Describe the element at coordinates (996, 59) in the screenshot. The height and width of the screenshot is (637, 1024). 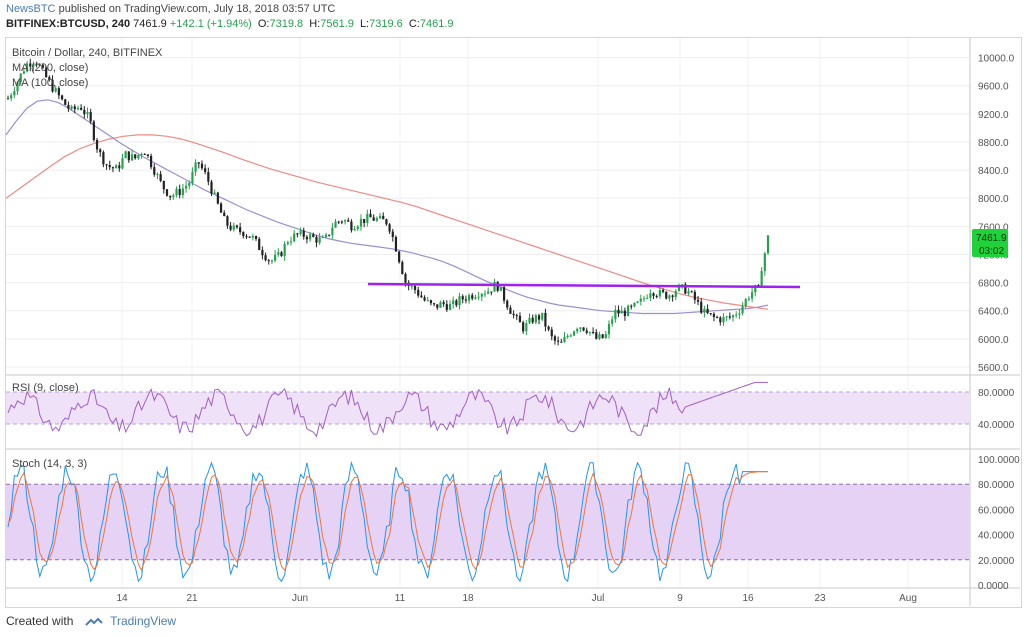
I see `price-tick-label: 10000.0` at that location.